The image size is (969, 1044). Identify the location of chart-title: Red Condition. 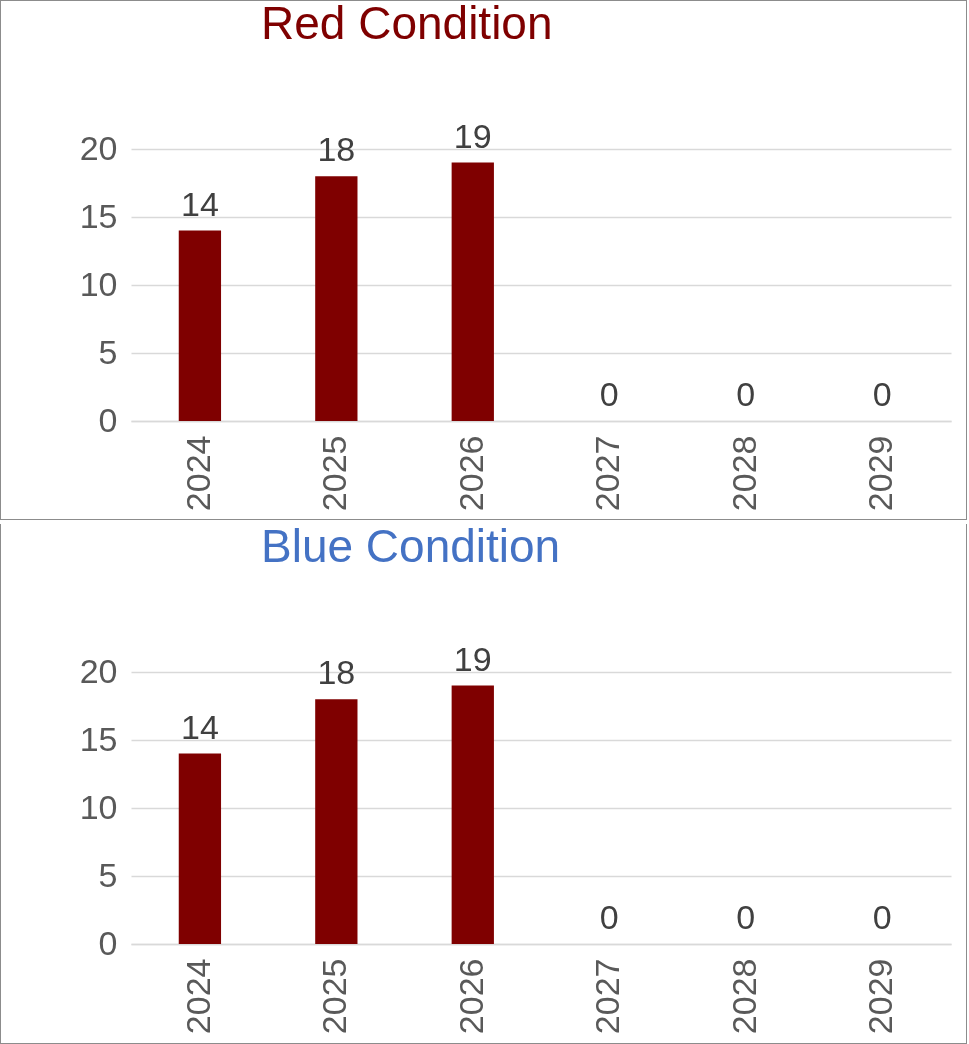
(407, 24).